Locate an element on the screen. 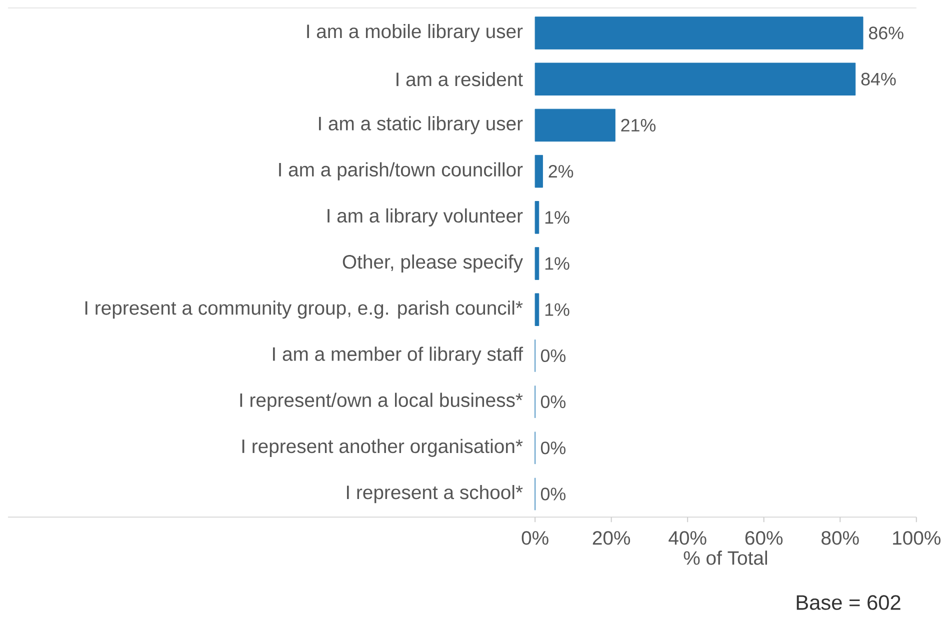  y-tick-label: I am a resident is located at coordinates (459, 79).